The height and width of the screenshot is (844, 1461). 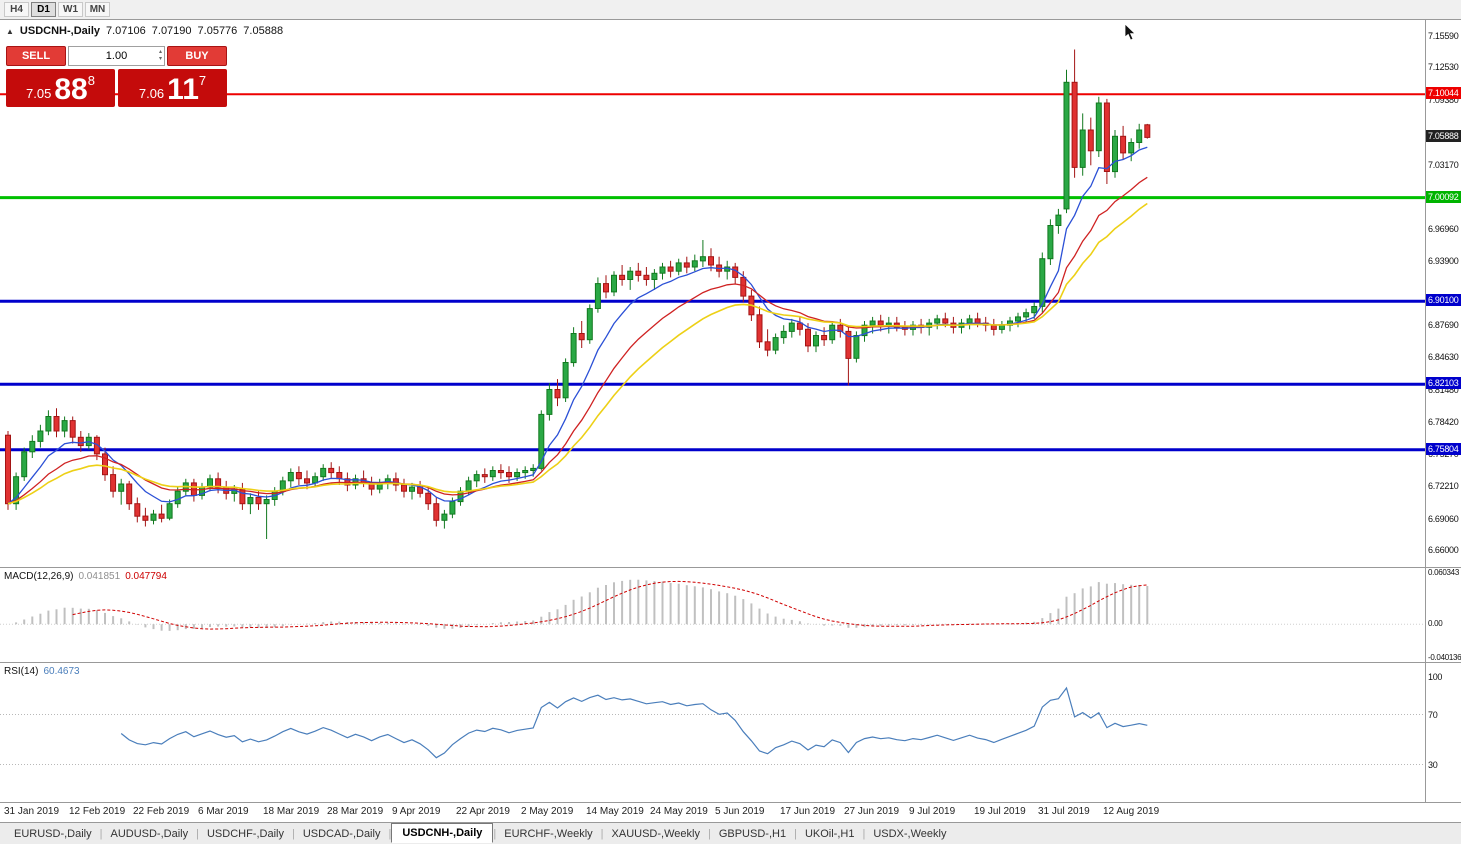 What do you see at coordinates (634, 722) in the screenshot?
I see `rsi-line` at bounding box center [634, 722].